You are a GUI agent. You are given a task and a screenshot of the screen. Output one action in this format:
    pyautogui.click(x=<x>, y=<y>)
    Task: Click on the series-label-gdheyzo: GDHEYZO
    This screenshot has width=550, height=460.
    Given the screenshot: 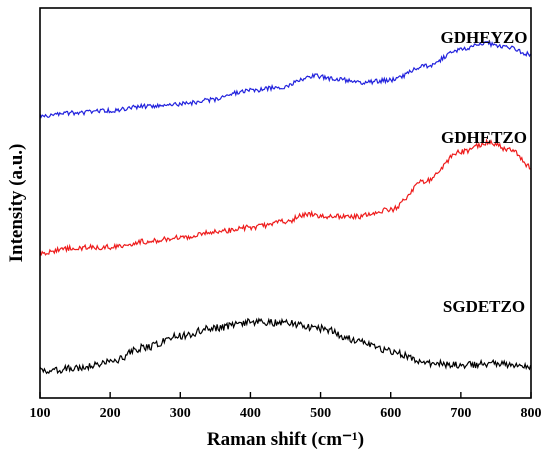 What is the action you would take?
    pyautogui.click(x=484, y=37)
    